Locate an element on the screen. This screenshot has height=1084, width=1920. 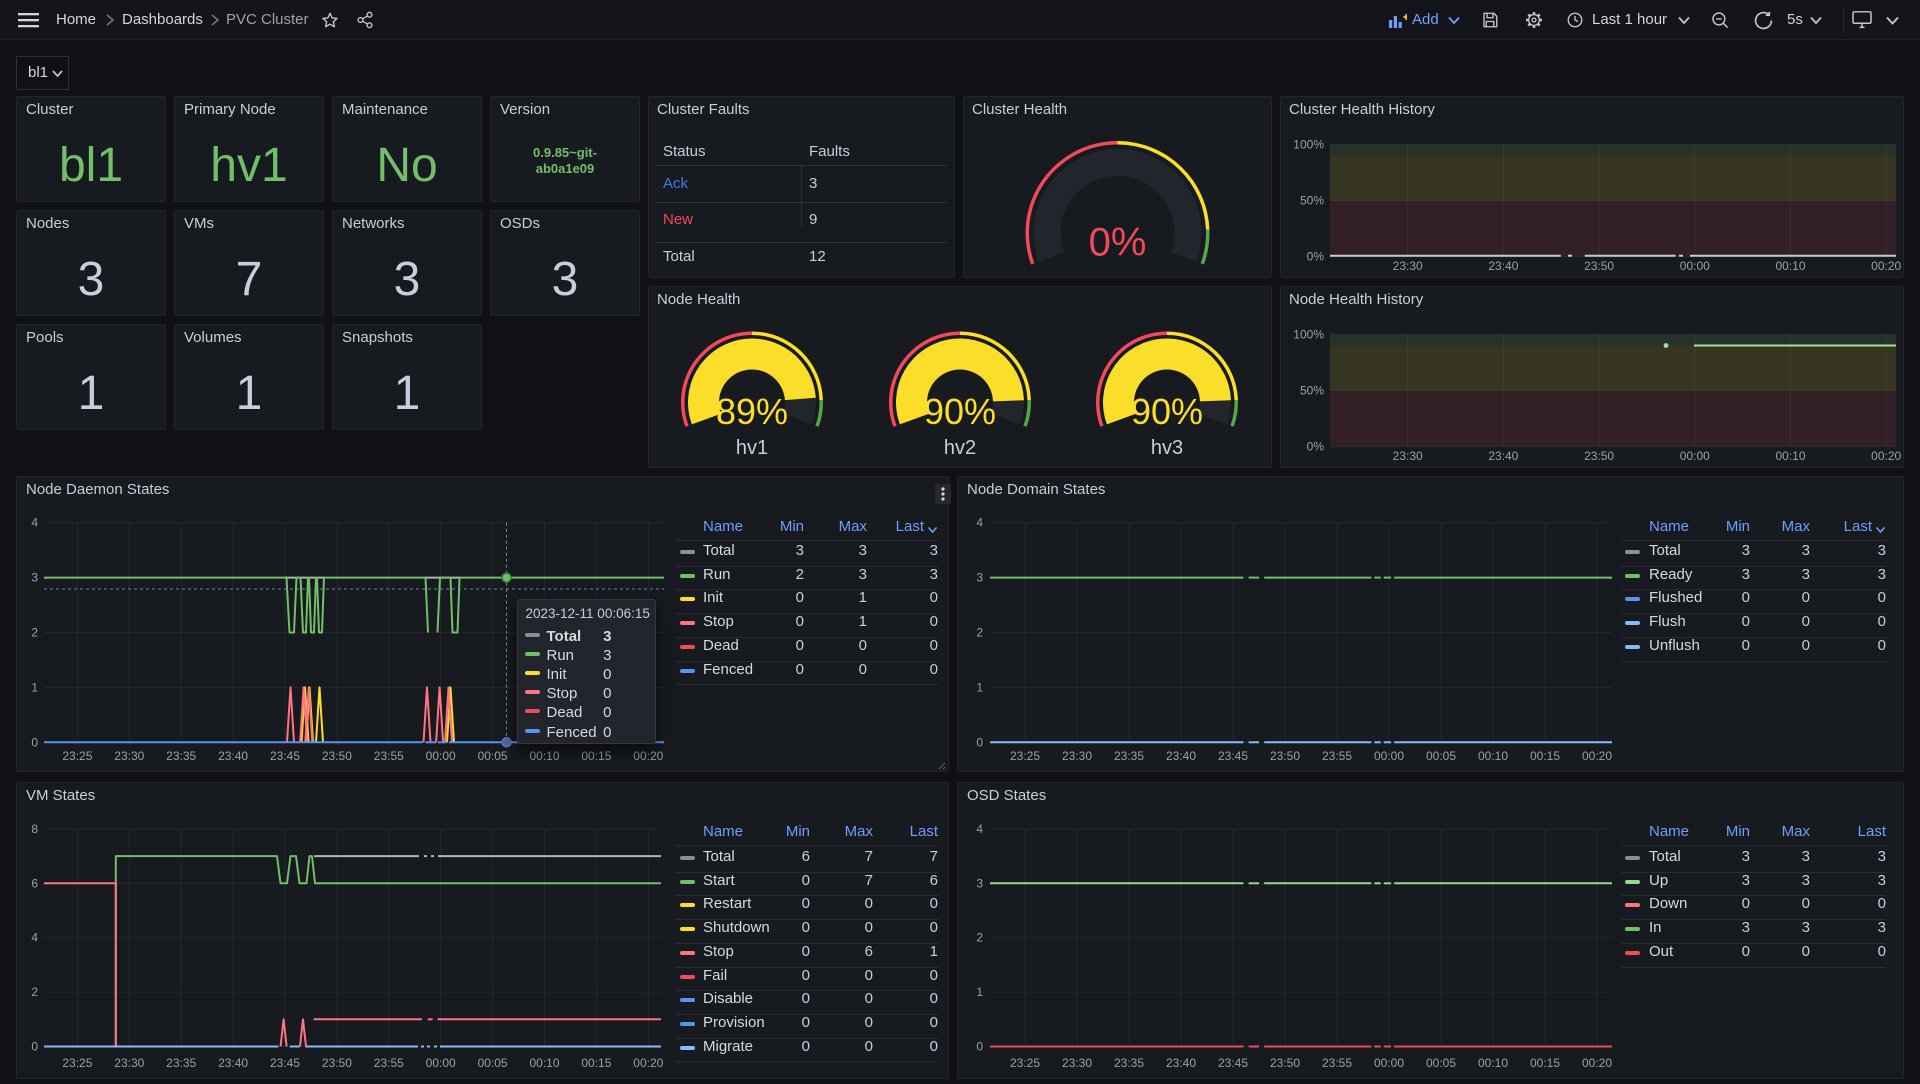
svg-text: 89% is located at coordinates (752, 411).